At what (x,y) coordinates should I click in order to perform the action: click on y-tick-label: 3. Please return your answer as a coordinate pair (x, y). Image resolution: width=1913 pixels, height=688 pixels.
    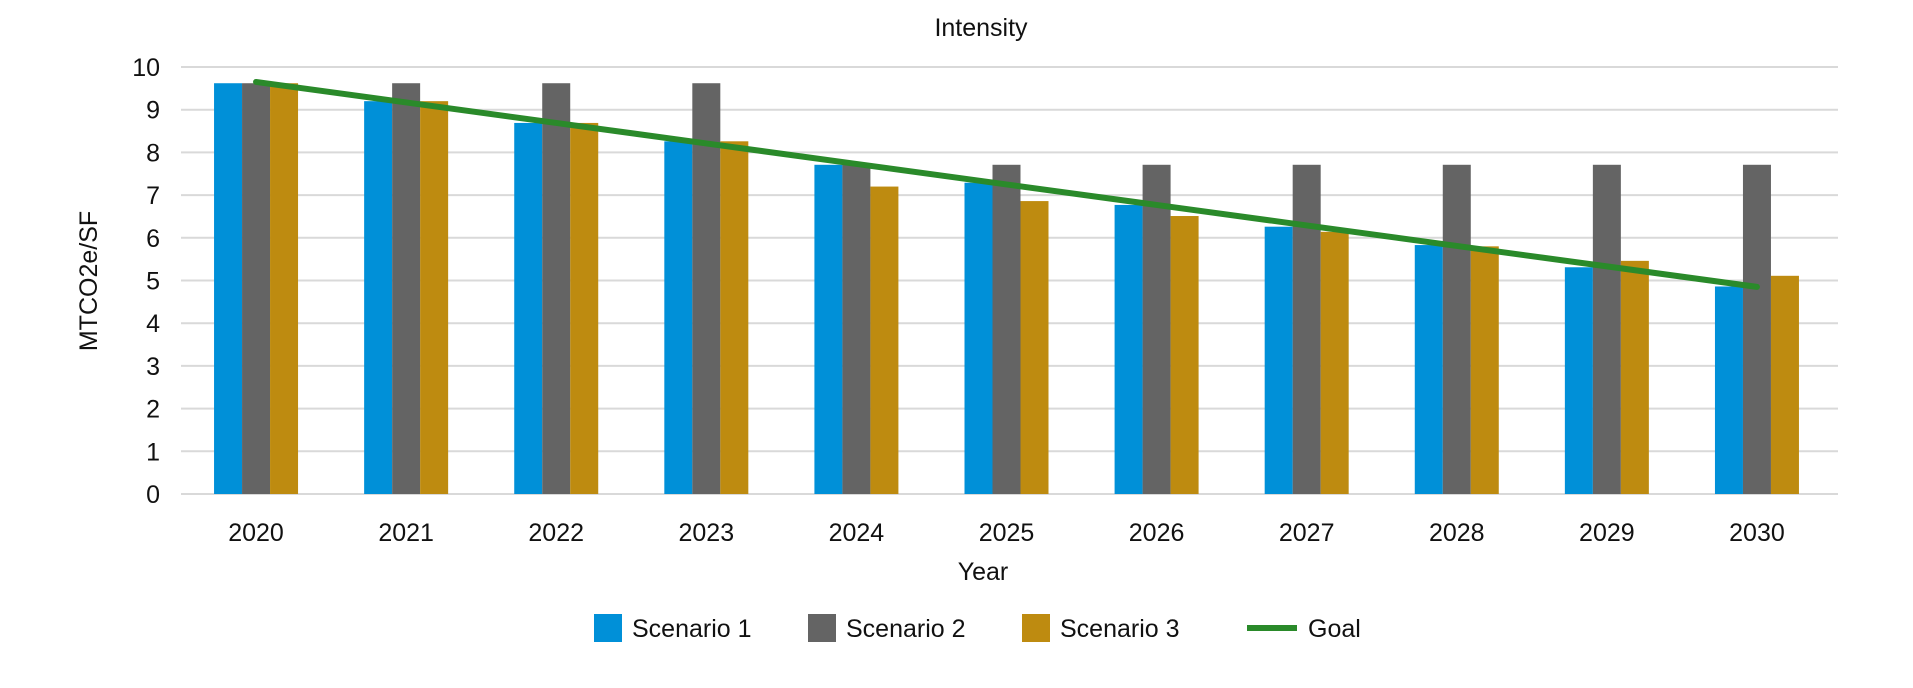
    Looking at the image, I should click on (153, 367).